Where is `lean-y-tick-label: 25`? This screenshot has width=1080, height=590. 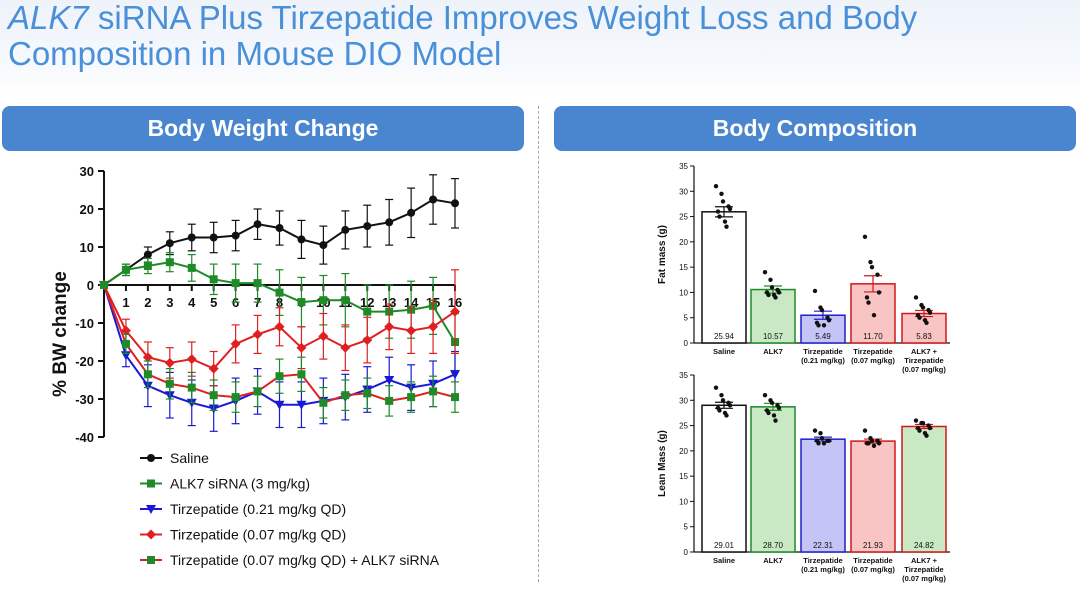 lean-y-tick-label: 25 is located at coordinates (683, 426).